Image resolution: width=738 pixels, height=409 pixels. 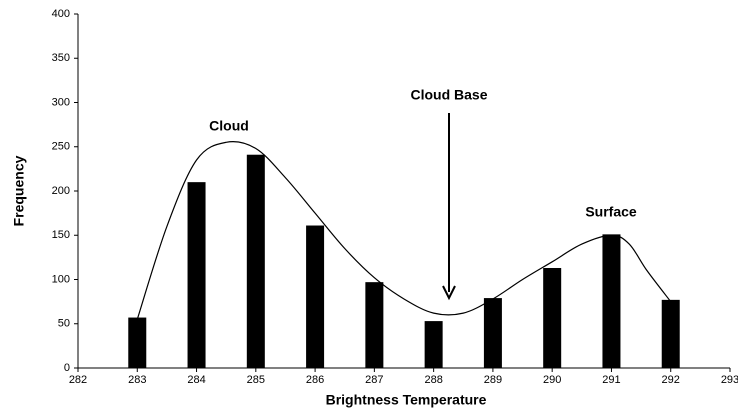 What do you see at coordinates (671, 380) in the screenshot?
I see `x-tick-label: 292` at bounding box center [671, 380].